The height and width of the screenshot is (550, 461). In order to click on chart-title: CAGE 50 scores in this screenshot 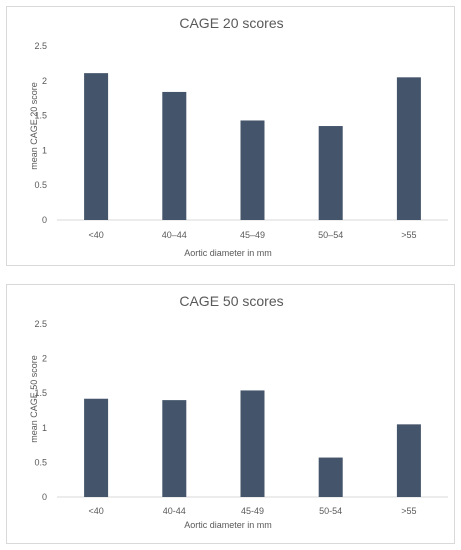, I will do `click(231, 301)`.